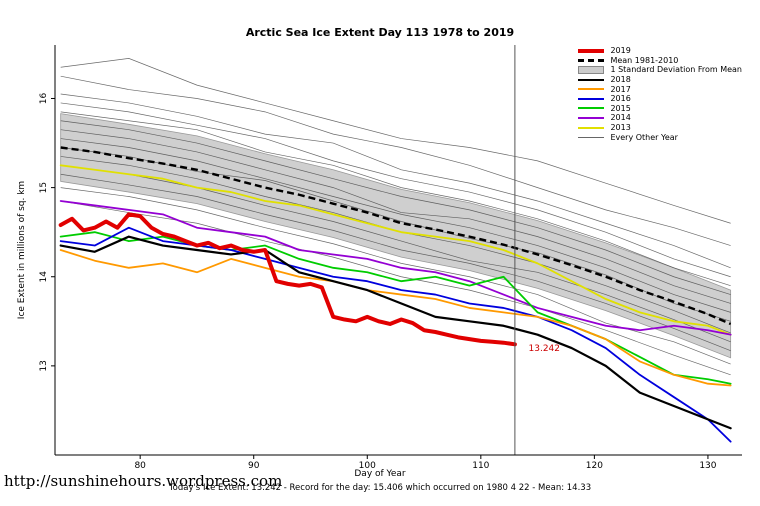  I want to click on y-tick-label: 13, so click(44, 365).